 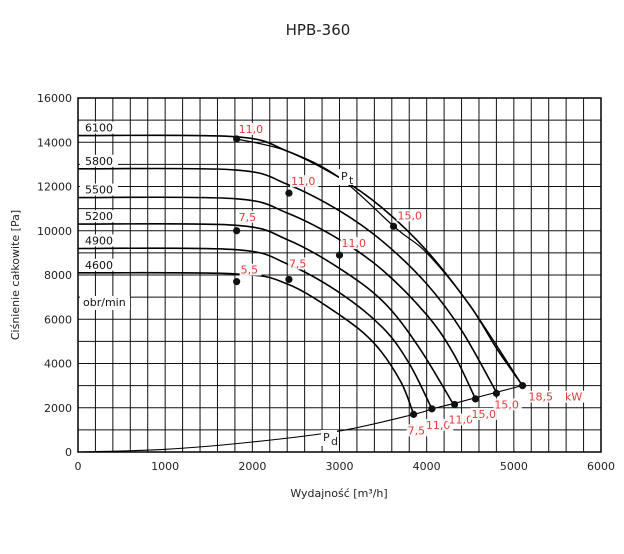 I want to click on rpm-unit-label: obr/min, so click(x=104, y=302).